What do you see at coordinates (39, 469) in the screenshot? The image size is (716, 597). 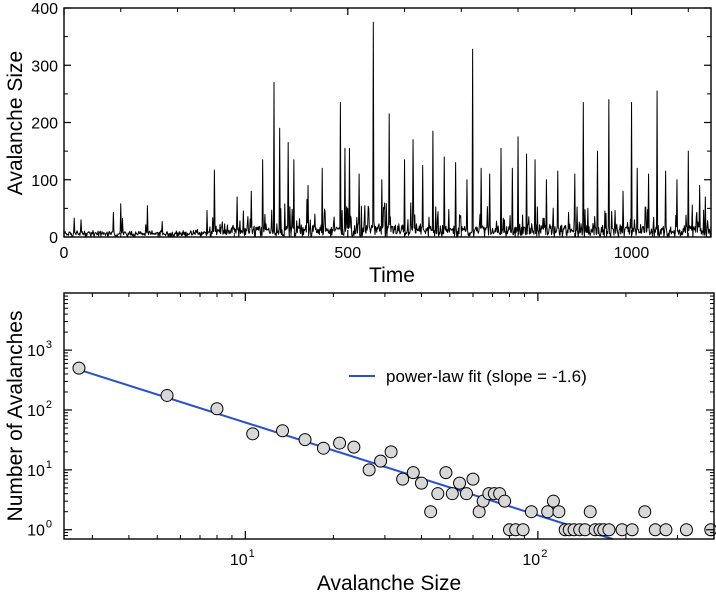 I see `distribution-y-tick-label: 10¹` at bounding box center [39, 469].